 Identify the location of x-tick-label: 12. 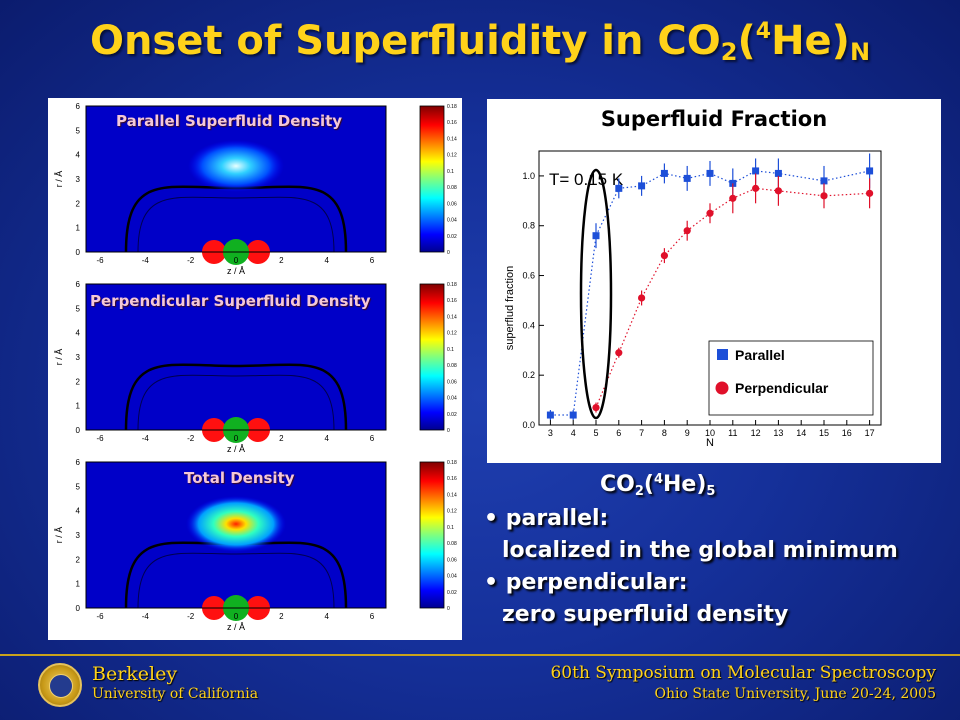
(756, 433).